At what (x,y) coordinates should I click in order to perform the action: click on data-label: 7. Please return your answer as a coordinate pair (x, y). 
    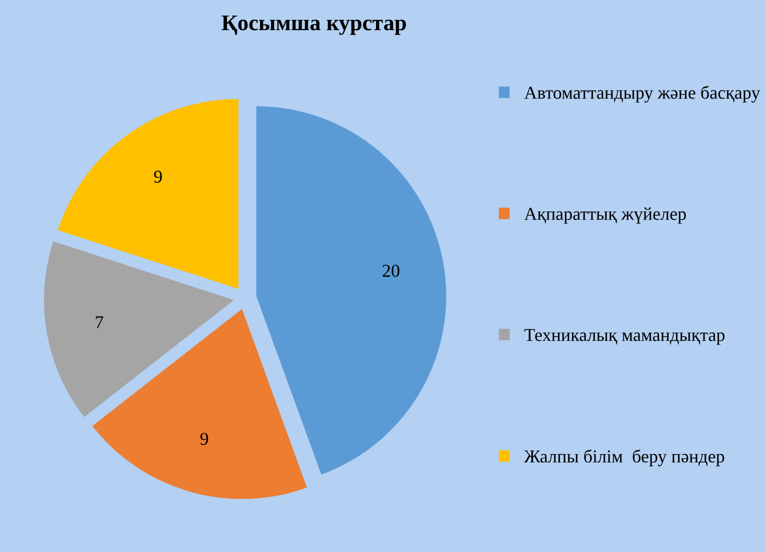
    Looking at the image, I should click on (100, 322).